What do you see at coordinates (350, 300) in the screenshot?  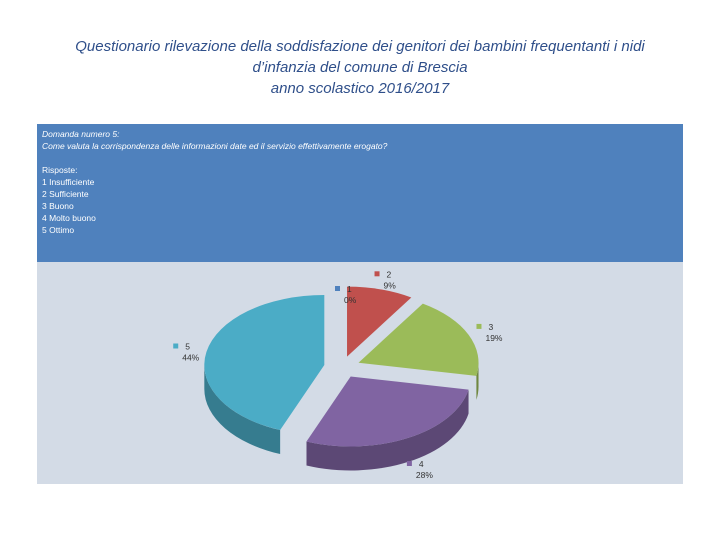 I see `value-label-1: 0%` at bounding box center [350, 300].